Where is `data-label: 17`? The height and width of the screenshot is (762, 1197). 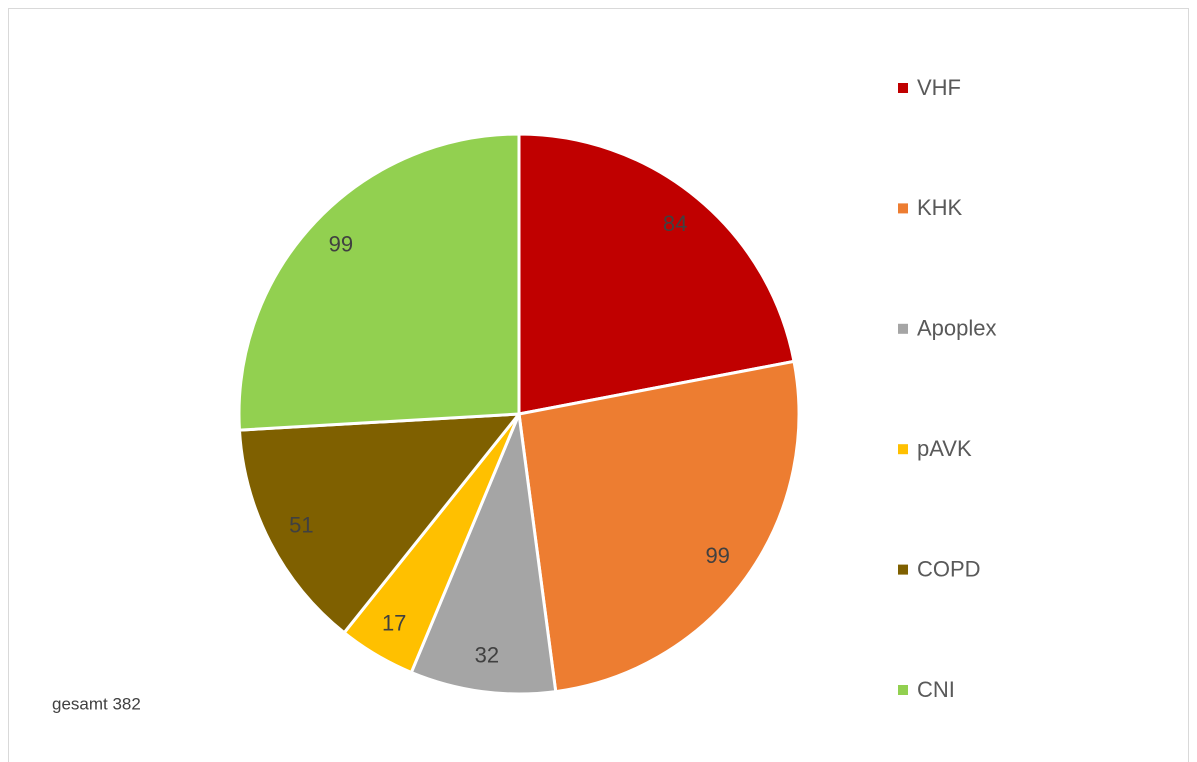 data-label: 17 is located at coordinates (394, 623).